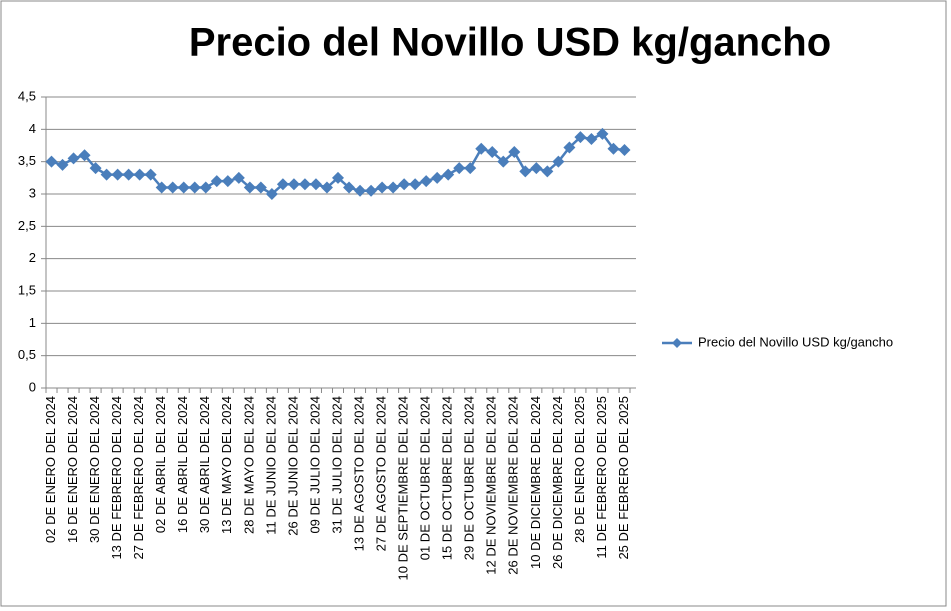  Describe the element at coordinates (27, 160) in the screenshot. I see `y-tick-label: 3,5` at that location.